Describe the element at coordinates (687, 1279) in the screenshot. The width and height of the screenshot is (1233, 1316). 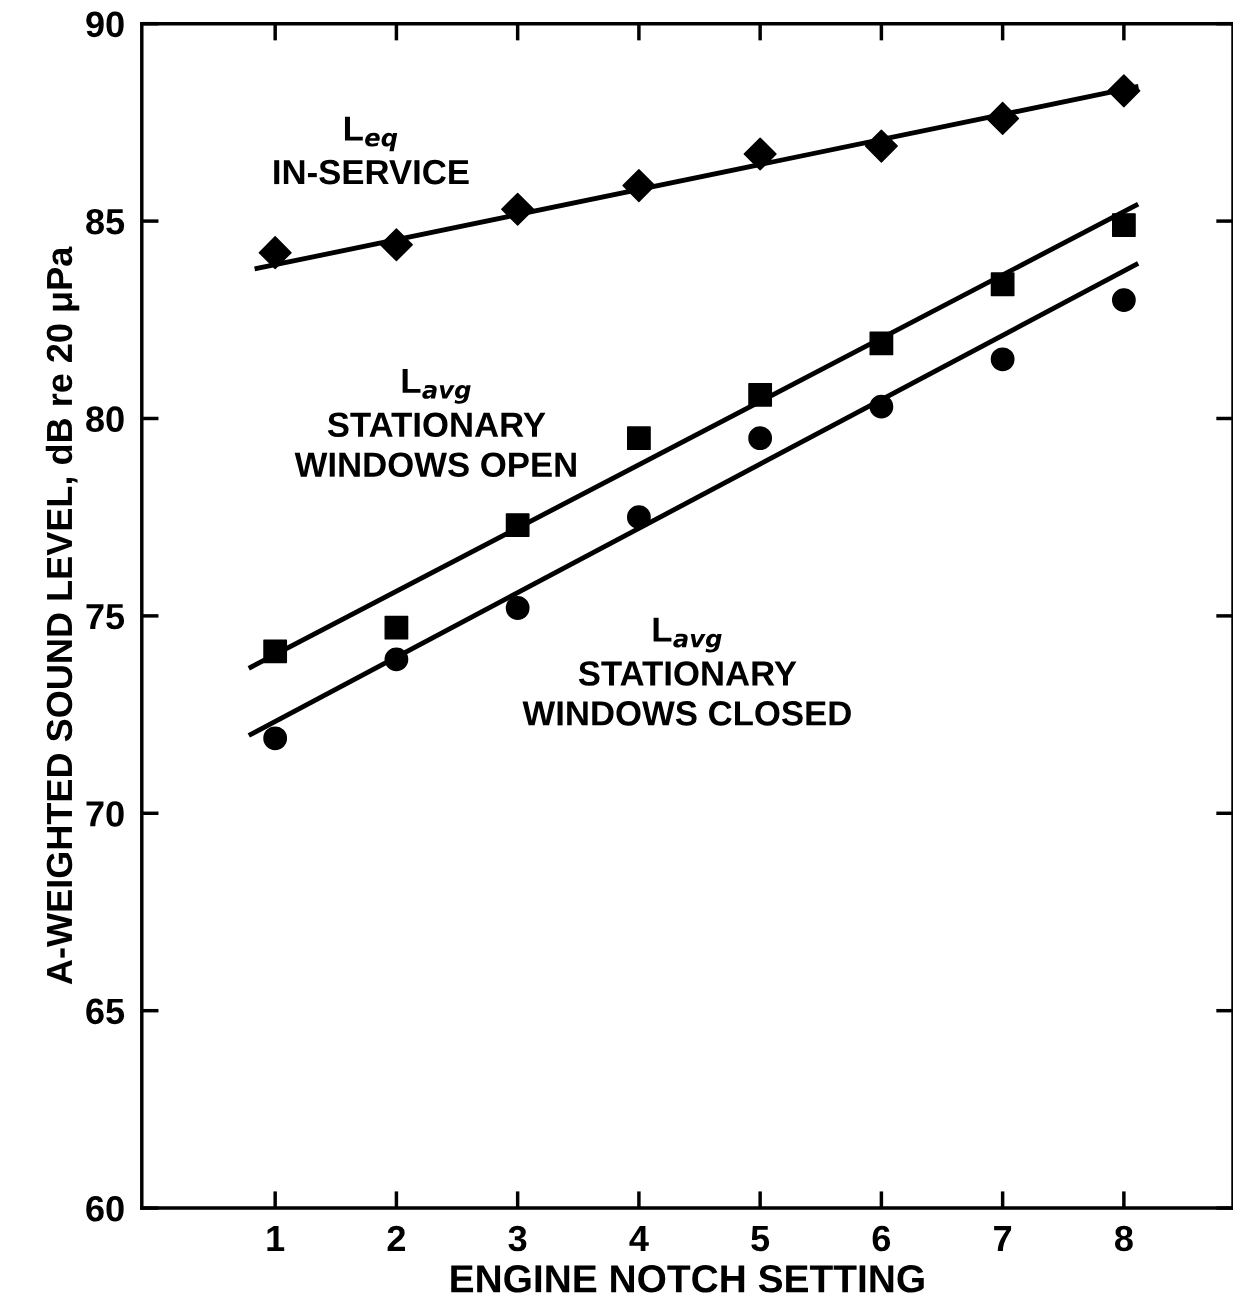
I see `x-axis-title: ENGINE NOTCH SETTING` at that location.